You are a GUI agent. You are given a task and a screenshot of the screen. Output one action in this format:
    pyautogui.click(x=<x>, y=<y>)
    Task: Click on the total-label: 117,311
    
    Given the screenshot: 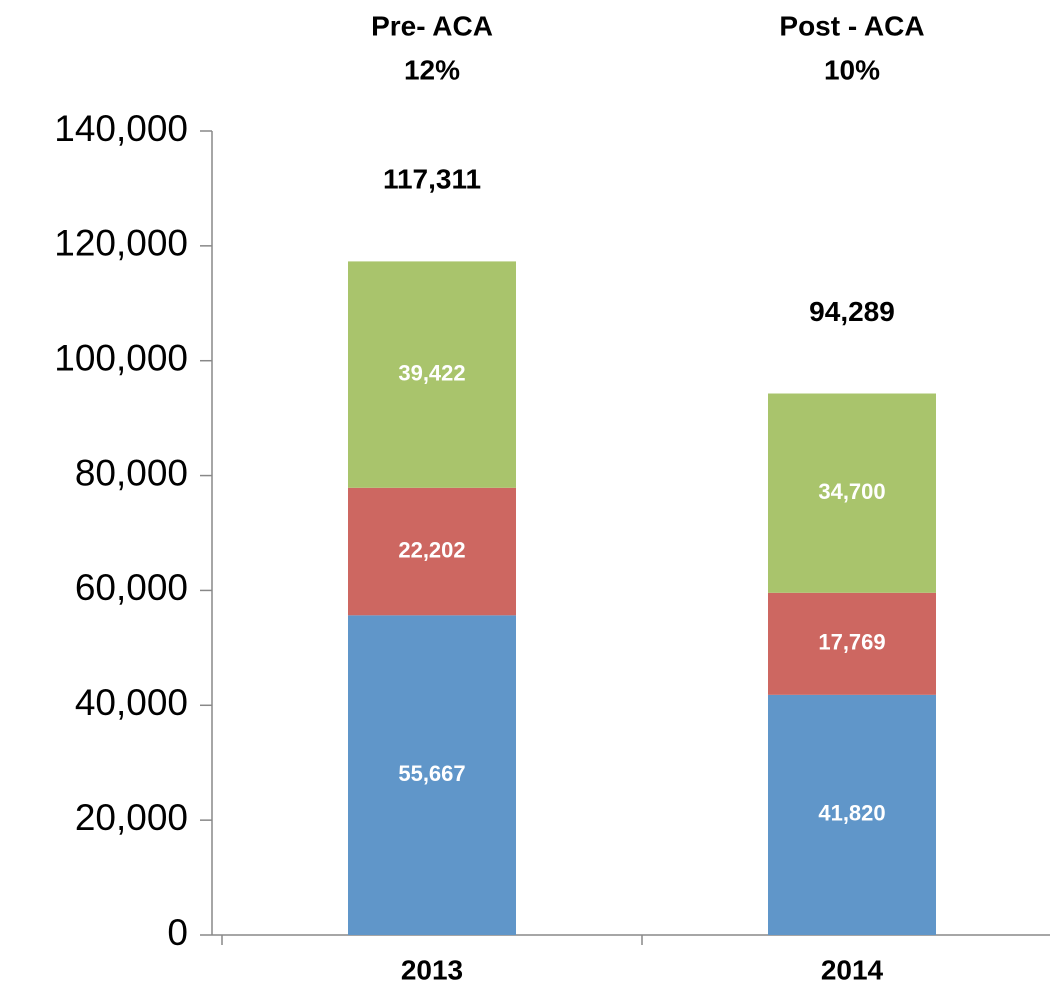 What is the action you would take?
    pyautogui.click(x=432, y=179)
    